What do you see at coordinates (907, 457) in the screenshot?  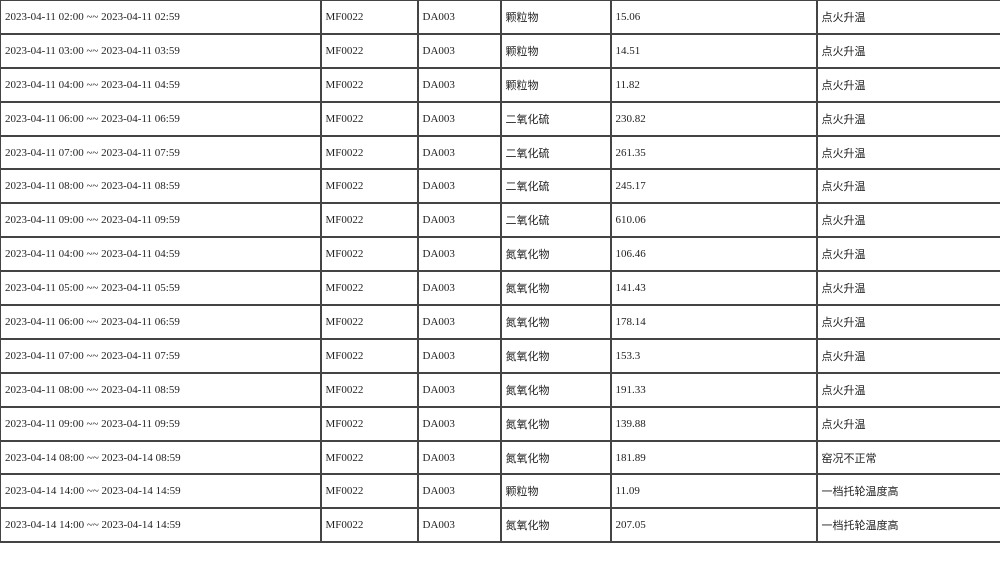 I see `reason-cell: 窑况不正常` at bounding box center [907, 457].